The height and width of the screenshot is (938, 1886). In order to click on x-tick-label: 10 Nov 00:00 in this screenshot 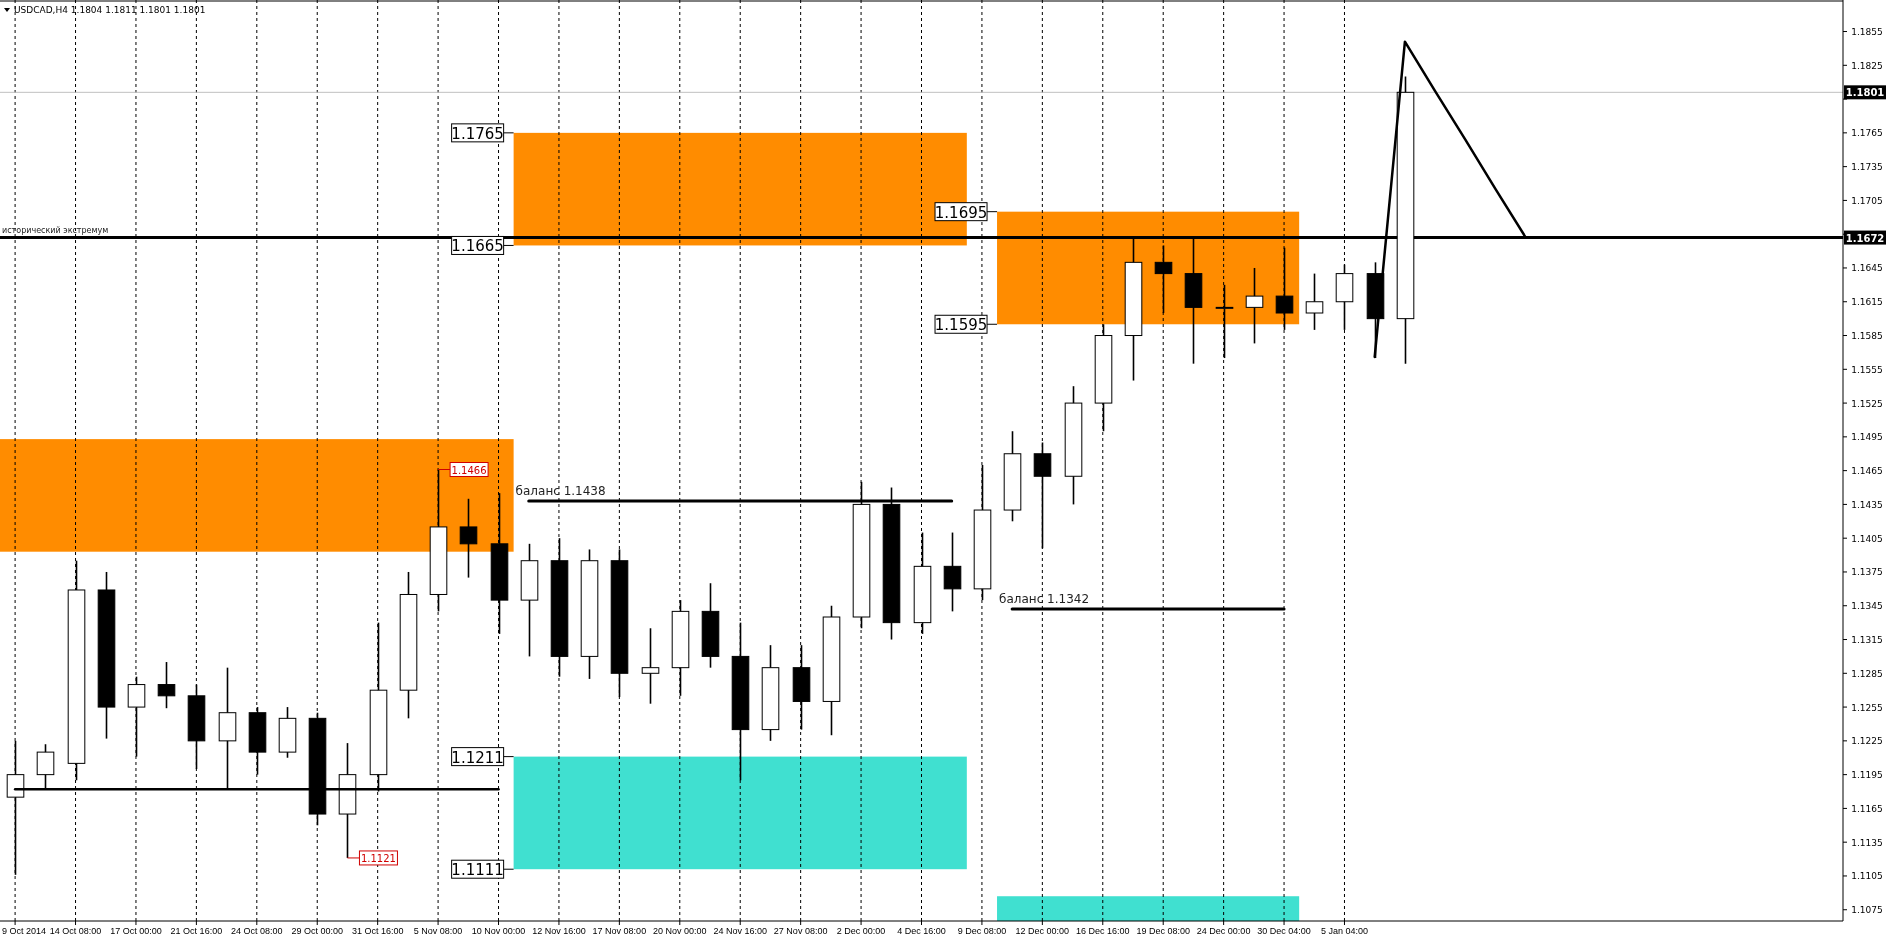, I will do `click(498, 931)`.